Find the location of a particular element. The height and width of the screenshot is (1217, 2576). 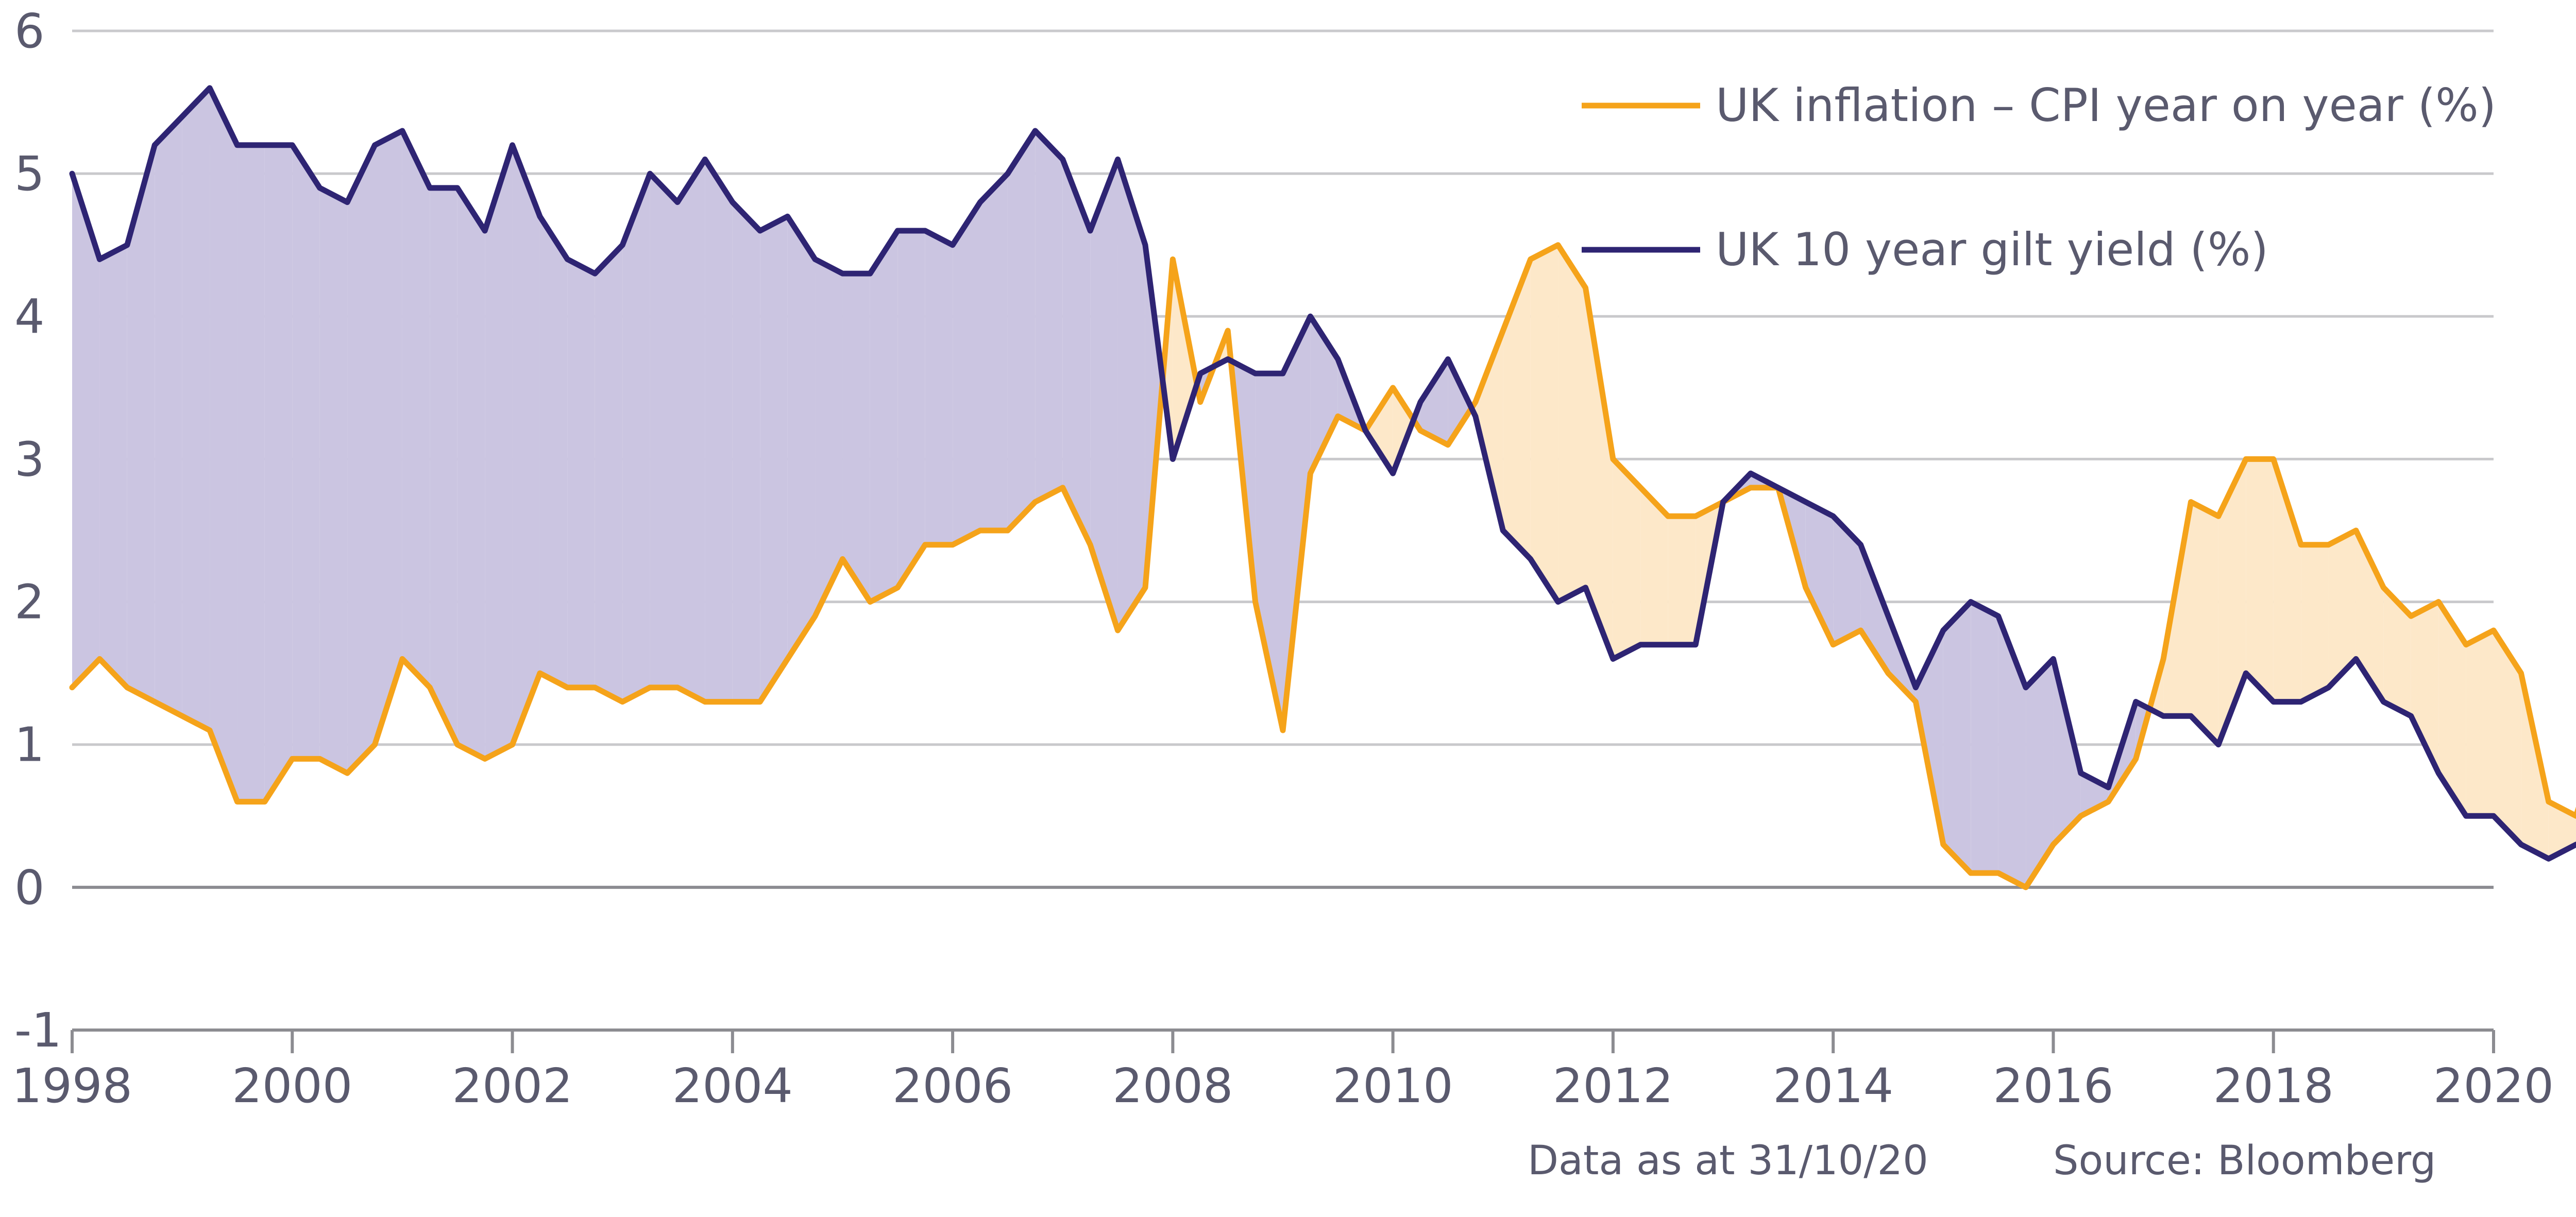

y-tick-label: 6 is located at coordinates (29, 31).